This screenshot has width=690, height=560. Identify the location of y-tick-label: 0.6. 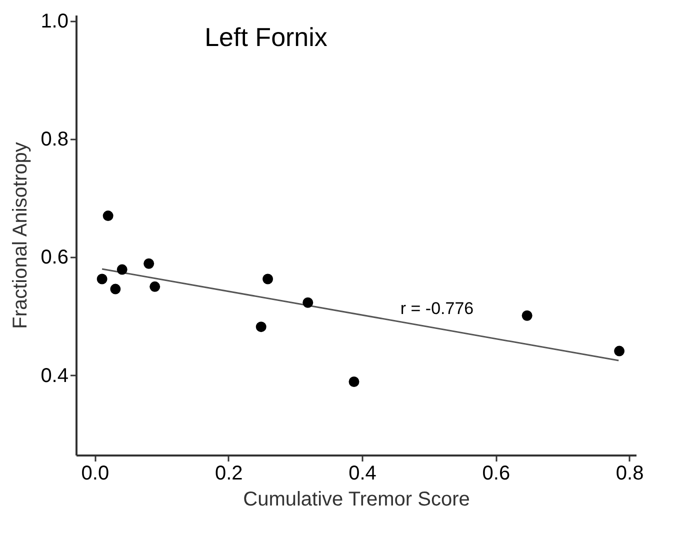
(54, 257).